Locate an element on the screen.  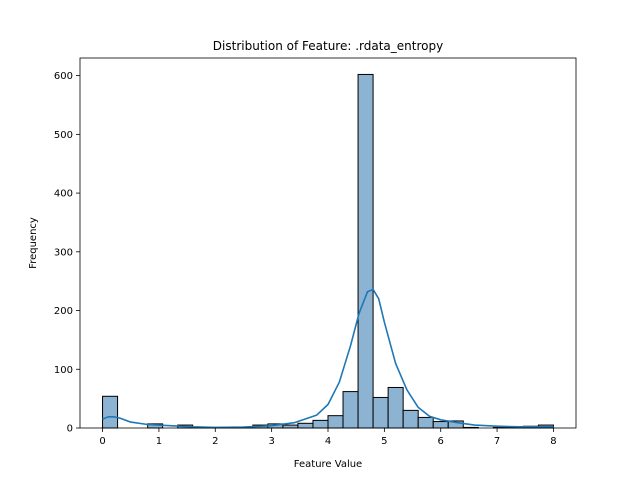
y-tick-label-0: 0 is located at coordinates (70, 429).